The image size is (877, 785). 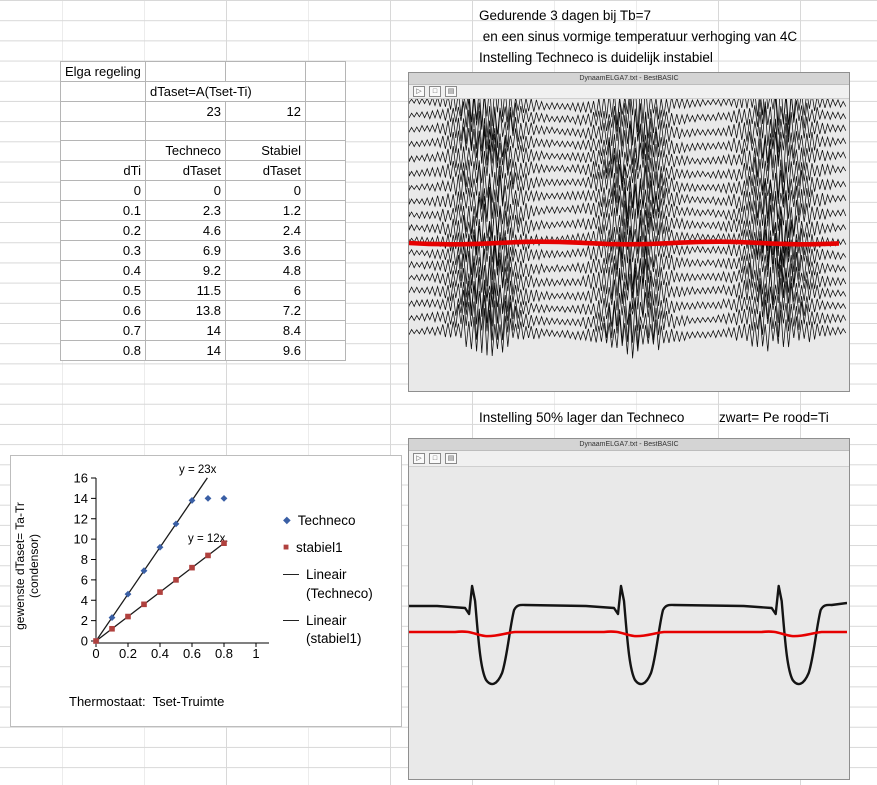 I want to click on legend-item-techneco: ◆ Techneco, so click(x=333, y=521).